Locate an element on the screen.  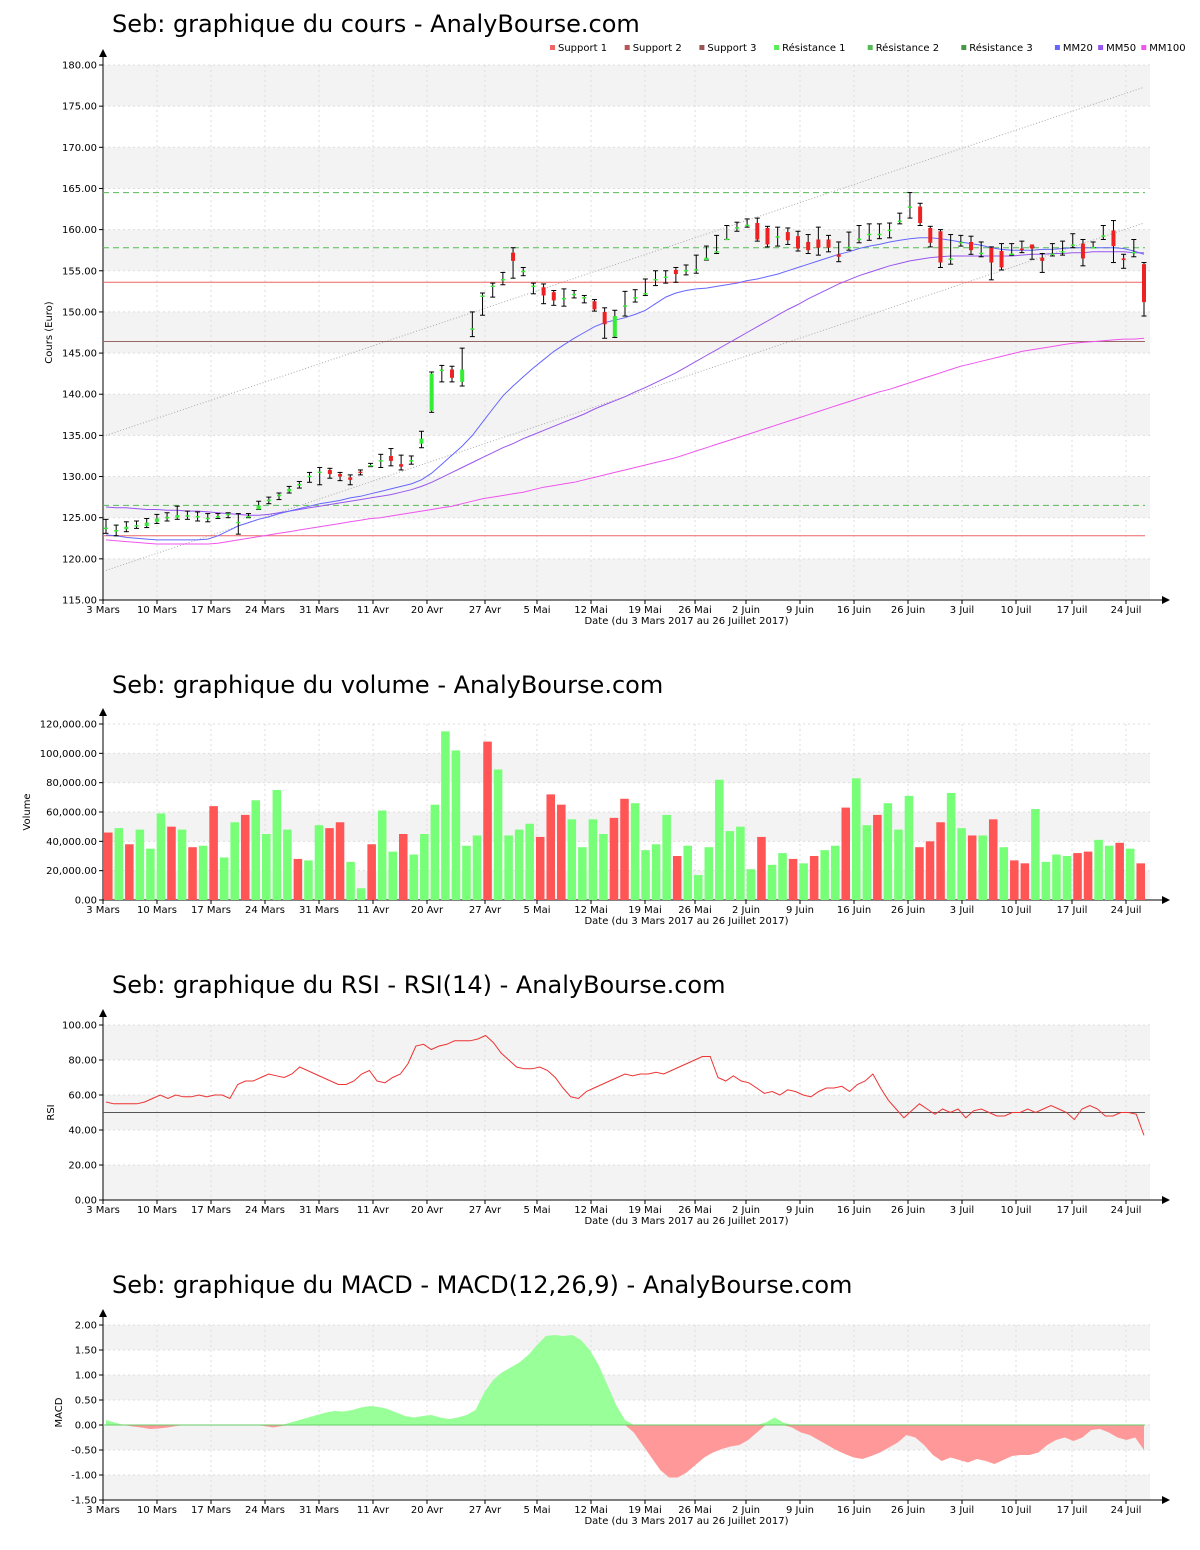
price-x-label: Date (du 3 Mars 2017 au 26 Juillet 2017) is located at coordinates (686, 621).